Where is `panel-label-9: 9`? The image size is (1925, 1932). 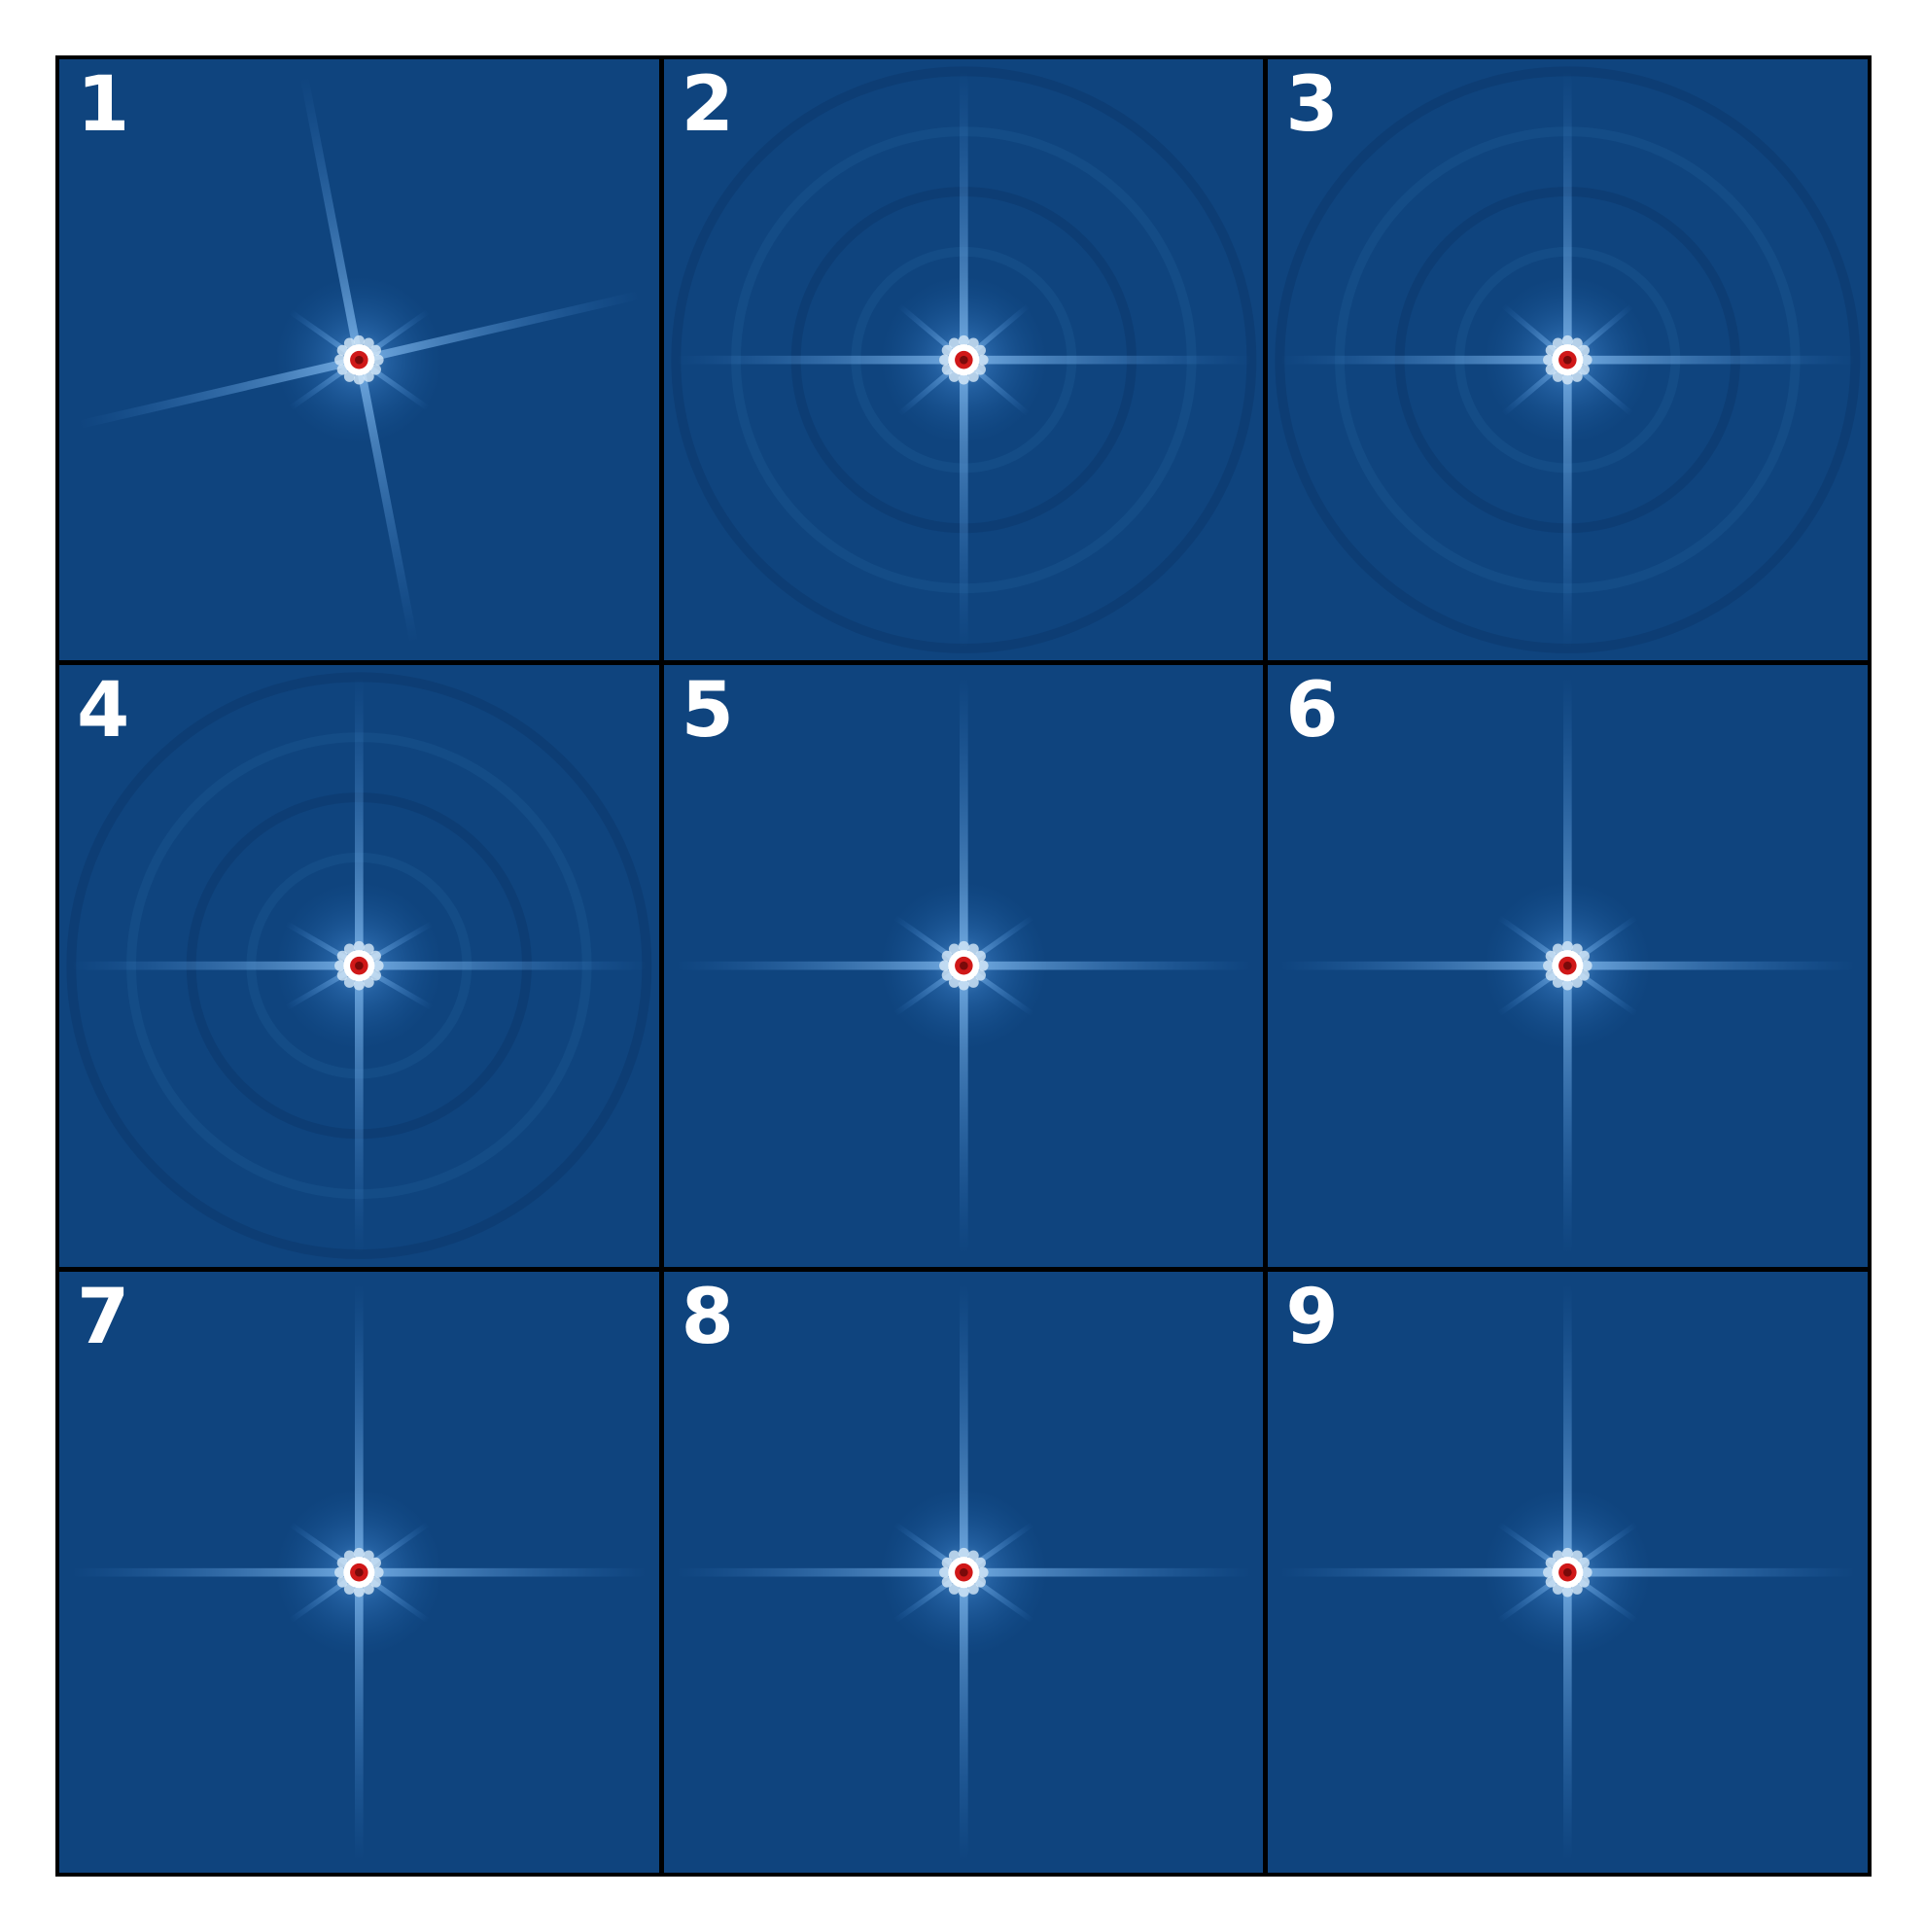
panel-label-9: 9 is located at coordinates (1312, 1317).